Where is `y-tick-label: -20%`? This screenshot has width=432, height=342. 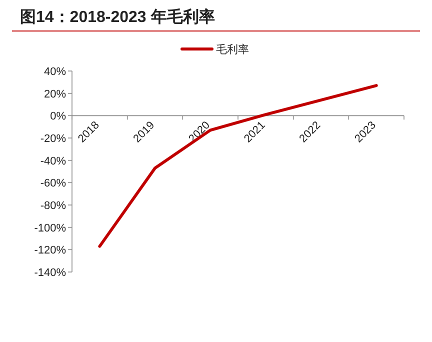 y-tick-label: -20% is located at coordinates (53, 139).